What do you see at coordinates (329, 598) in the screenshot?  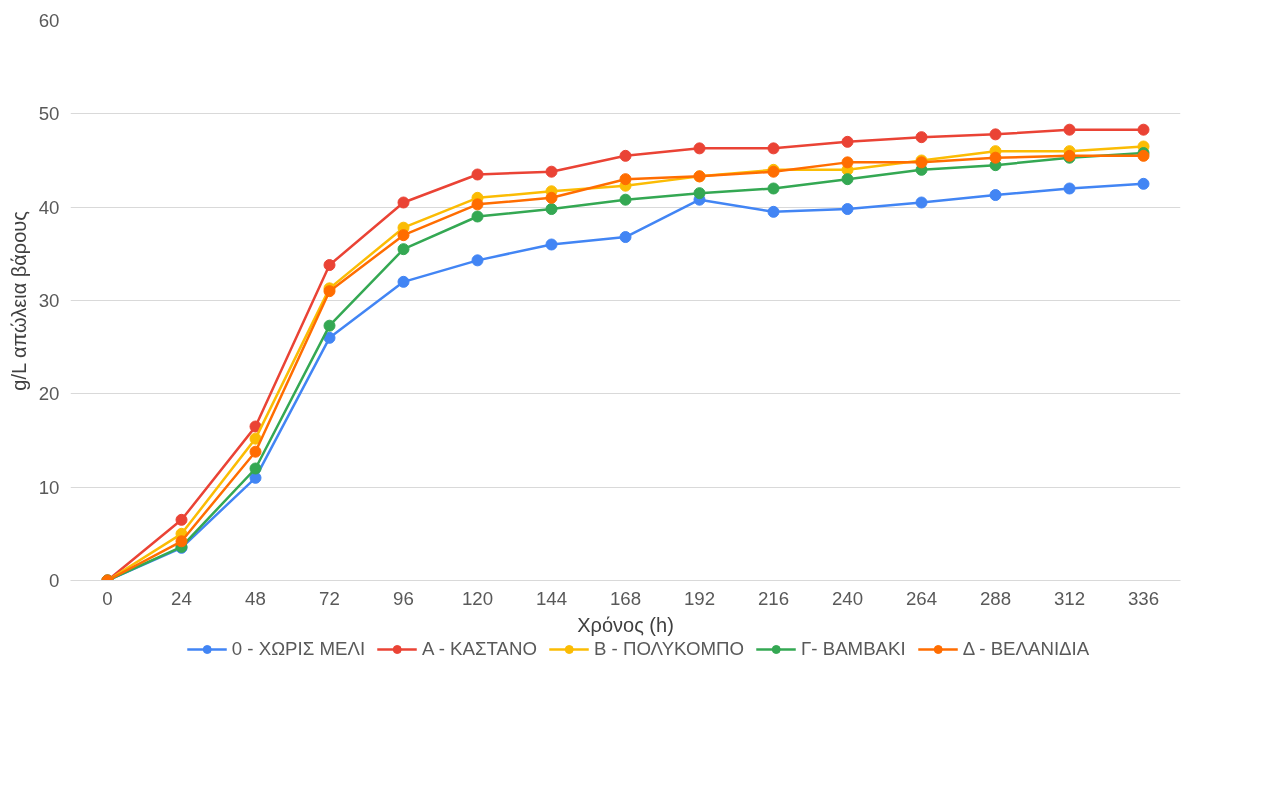 I see `x-tick-label: 72` at bounding box center [329, 598].